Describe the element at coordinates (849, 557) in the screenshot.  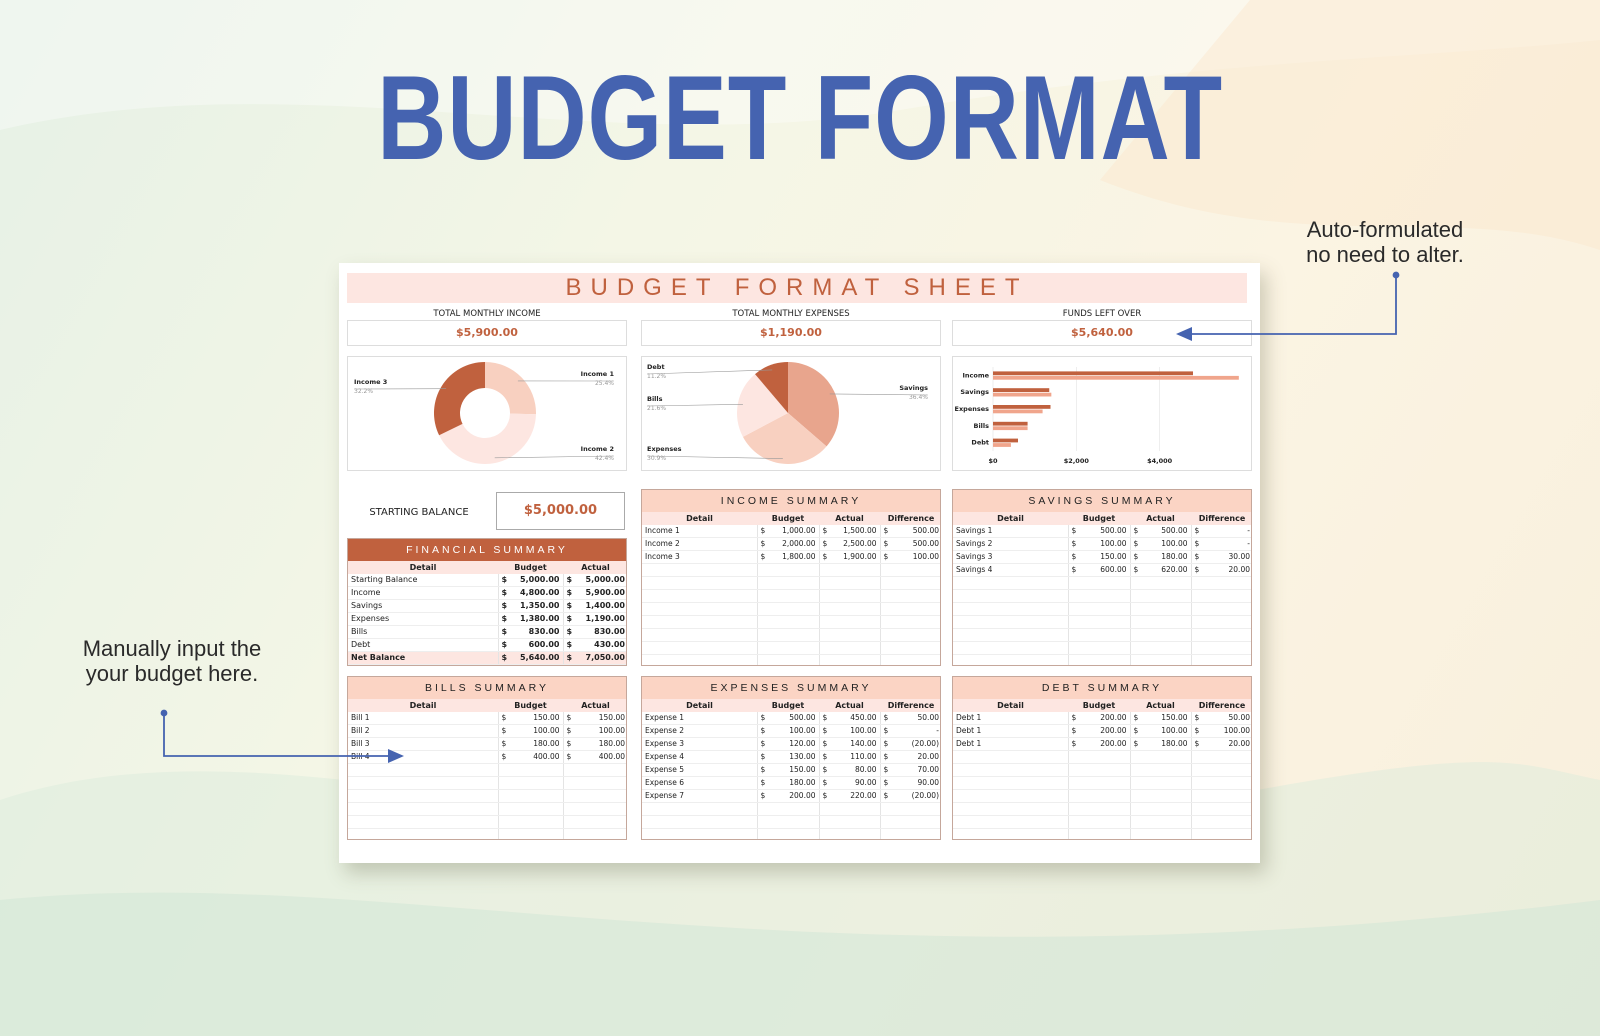
I see `row-amount: $1,900.00` at that location.